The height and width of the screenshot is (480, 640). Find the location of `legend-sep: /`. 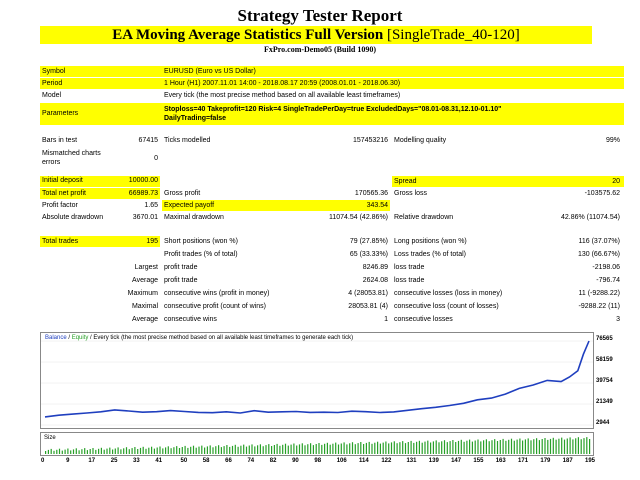

legend-sep: / is located at coordinates (69, 338).